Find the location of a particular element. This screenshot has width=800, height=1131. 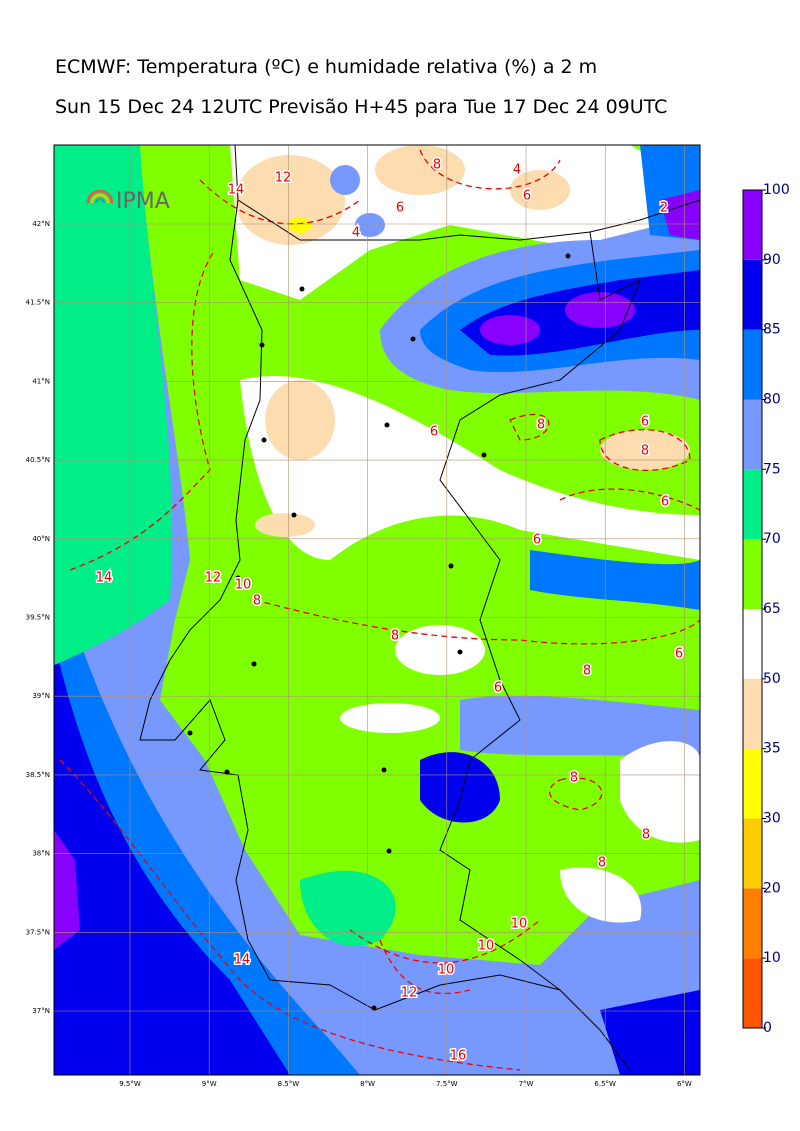

contour-label: 16 is located at coordinates (458, 1056).